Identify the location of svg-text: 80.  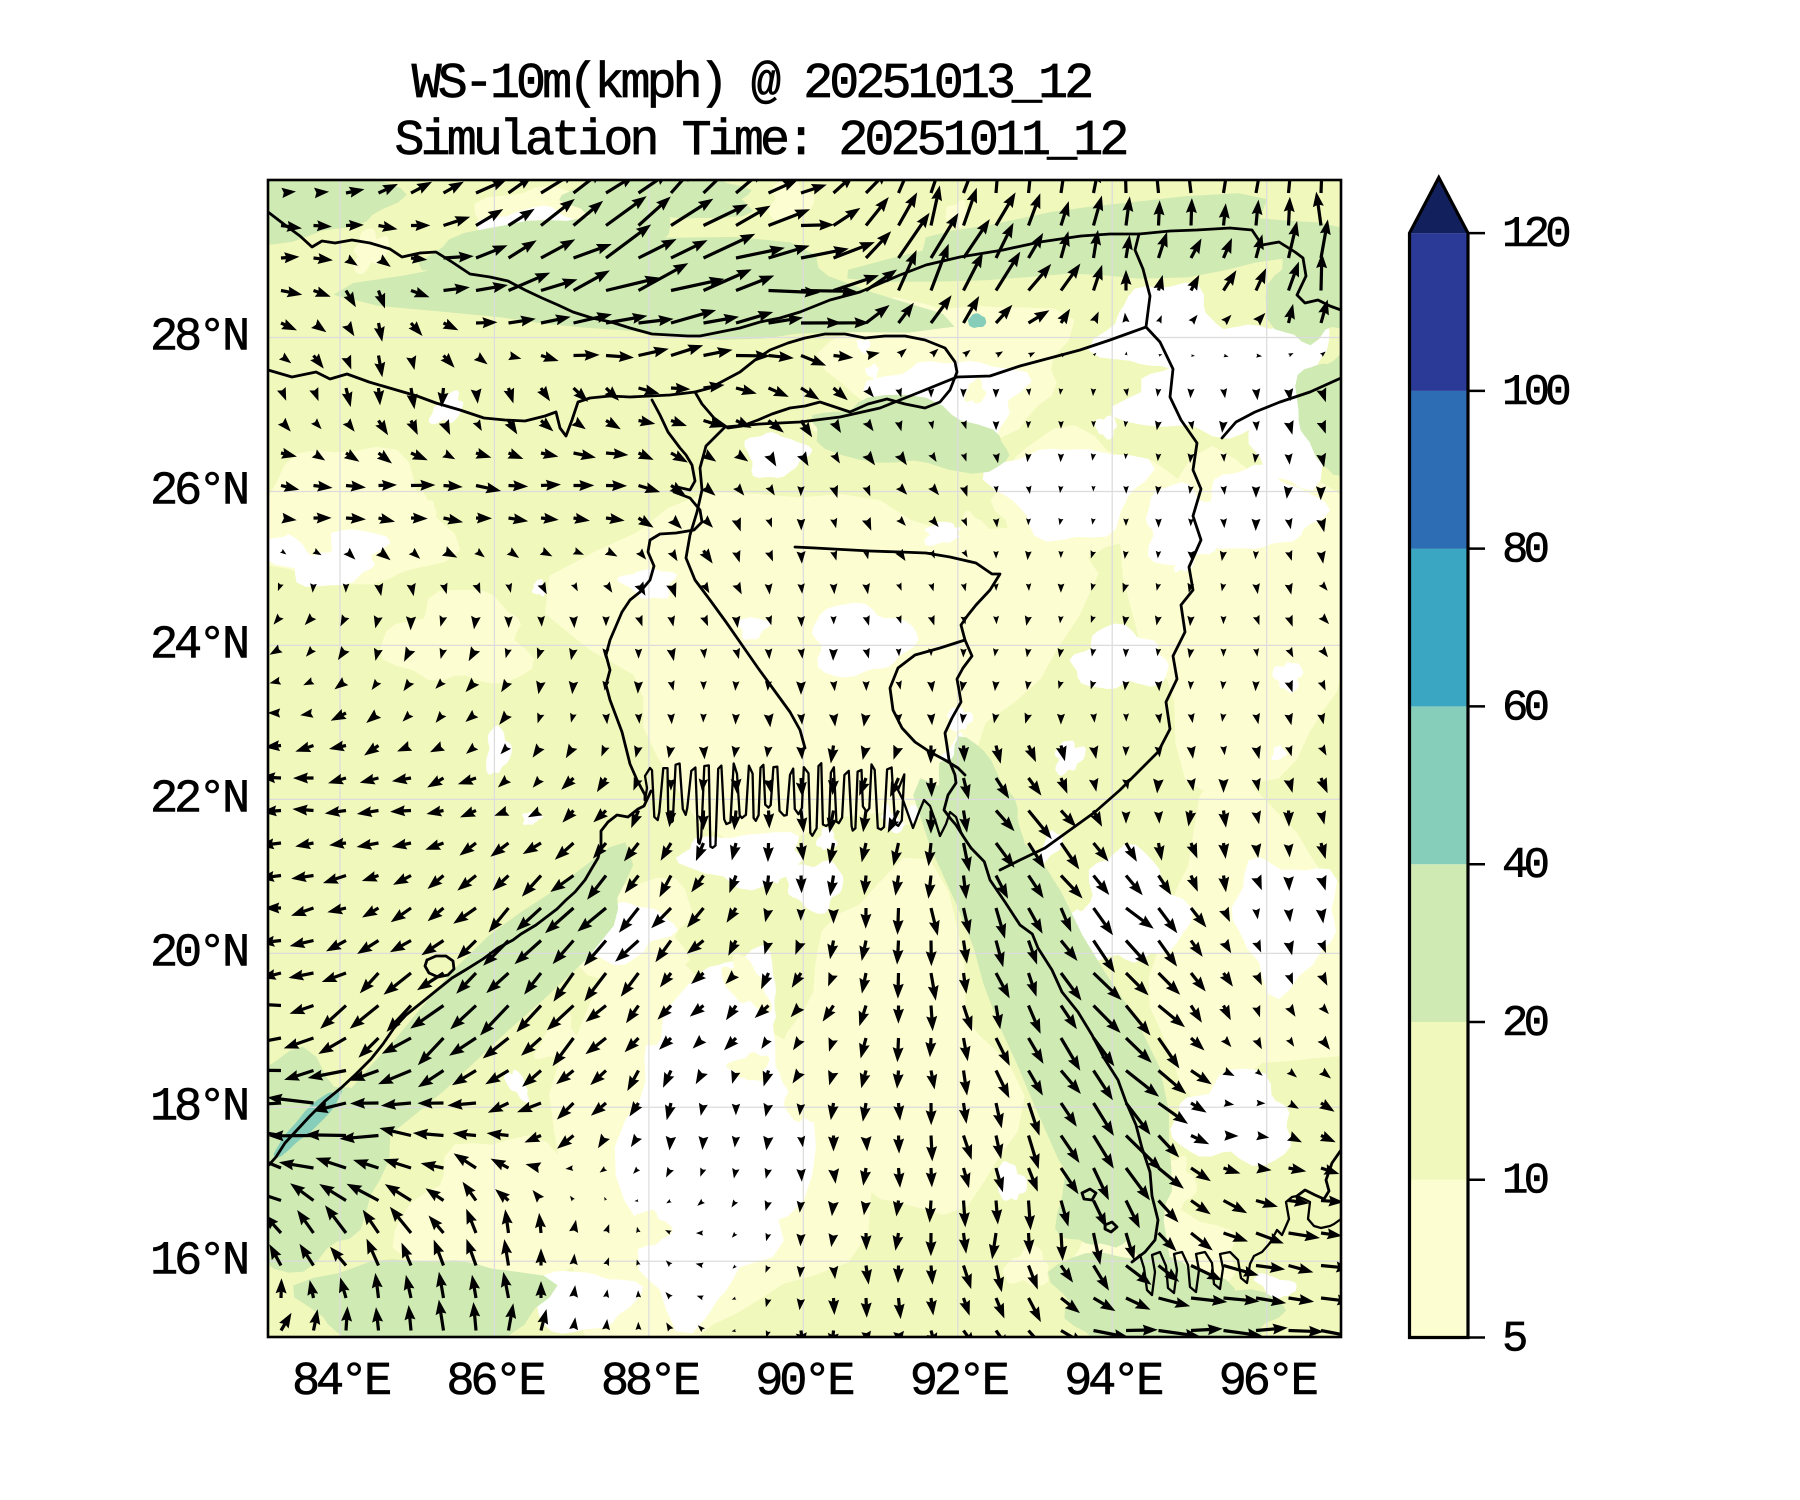
(1525, 551).